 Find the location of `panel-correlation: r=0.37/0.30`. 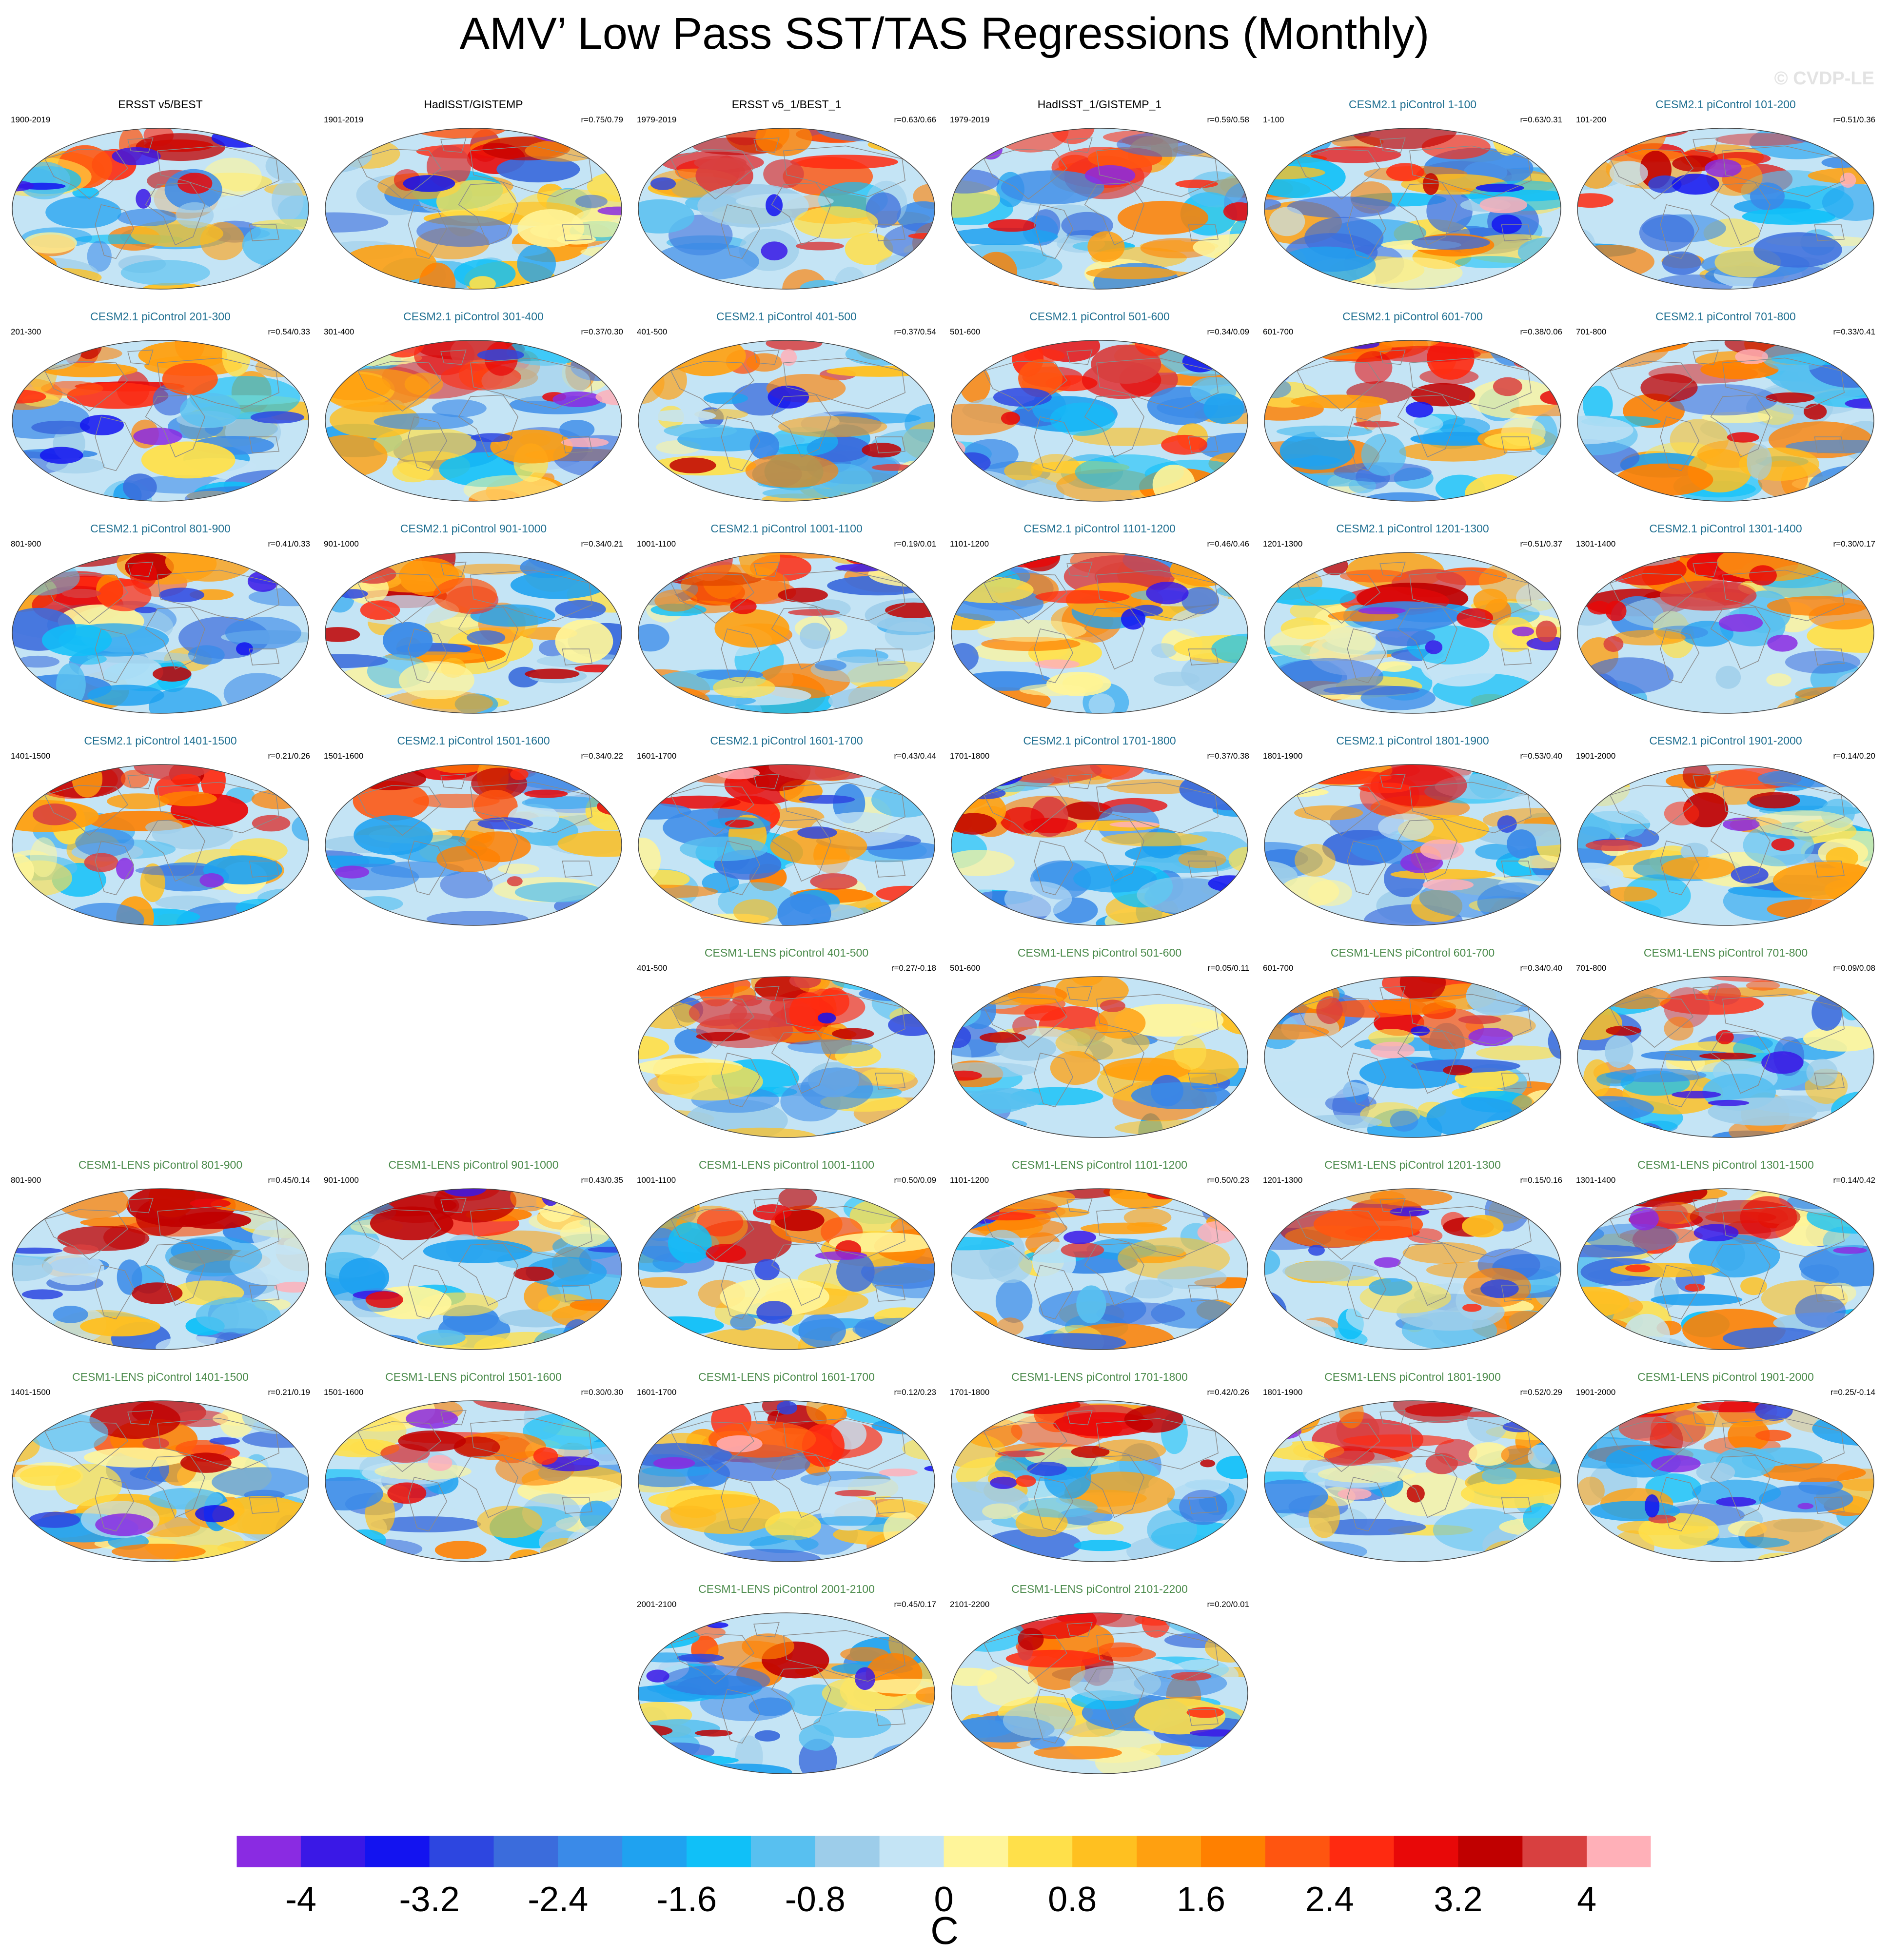

panel-correlation: r=0.37/0.30 is located at coordinates (602, 331).